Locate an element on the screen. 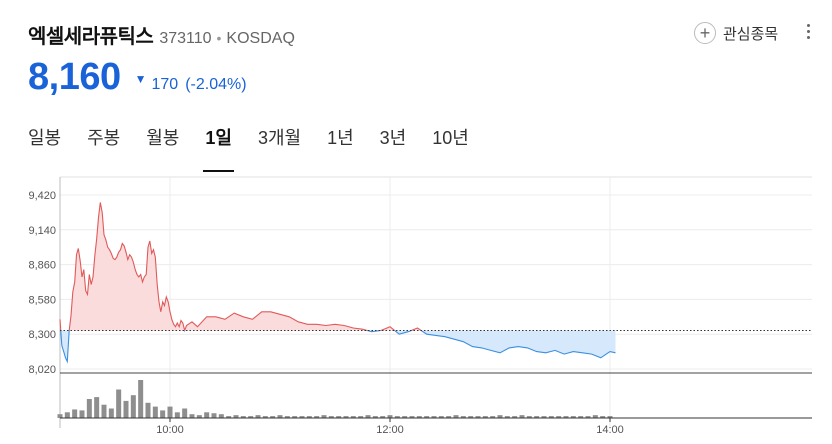 This screenshot has height=444, width=832. stock-market: KOSDAQ is located at coordinates (260, 38).